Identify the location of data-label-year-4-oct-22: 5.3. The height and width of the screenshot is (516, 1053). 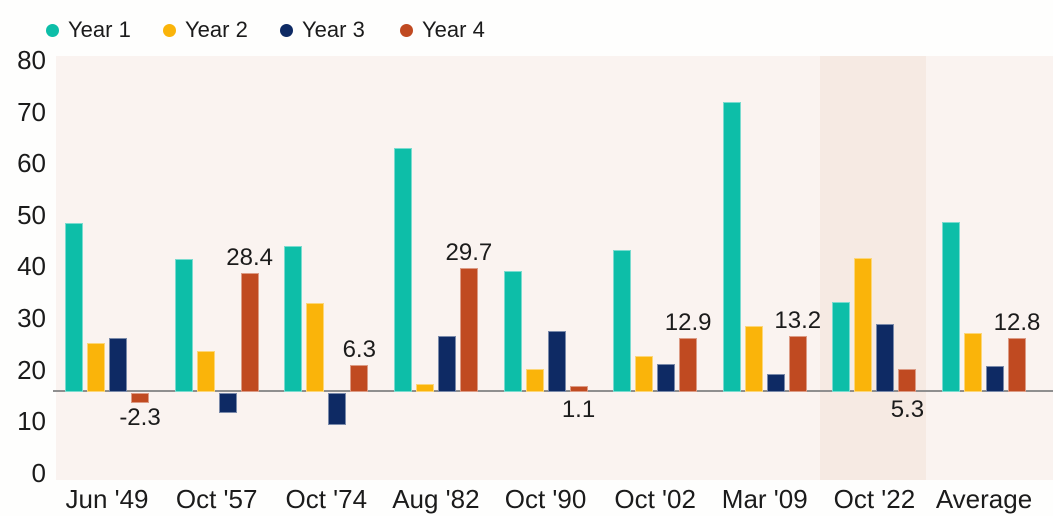
(907, 409).